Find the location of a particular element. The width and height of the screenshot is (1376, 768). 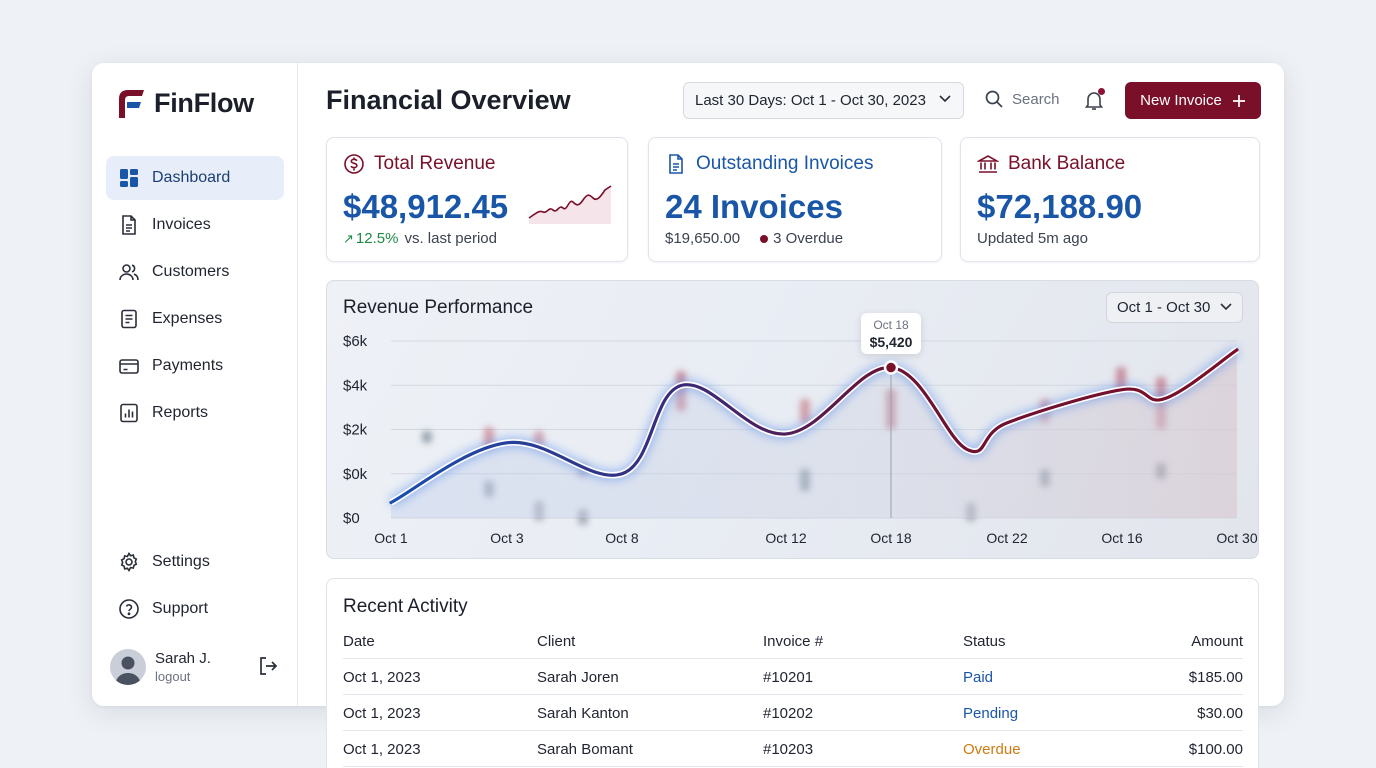

chart-range-select: Oct 1 - Oct 30 is located at coordinates (1174, 307).